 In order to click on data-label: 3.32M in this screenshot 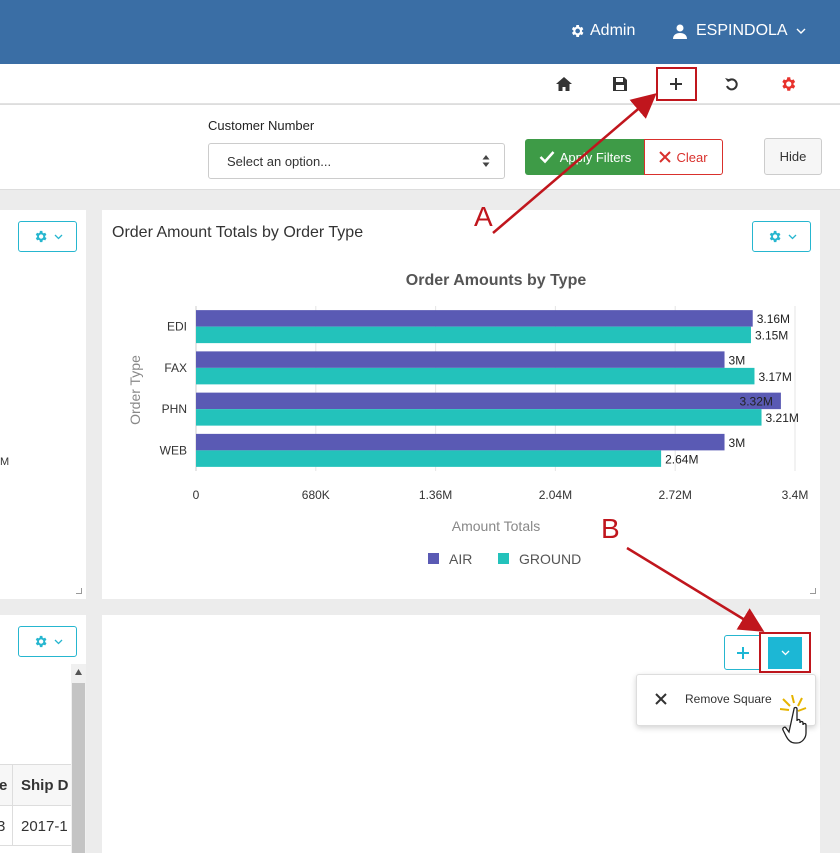, I will do `click(756, 402)`.